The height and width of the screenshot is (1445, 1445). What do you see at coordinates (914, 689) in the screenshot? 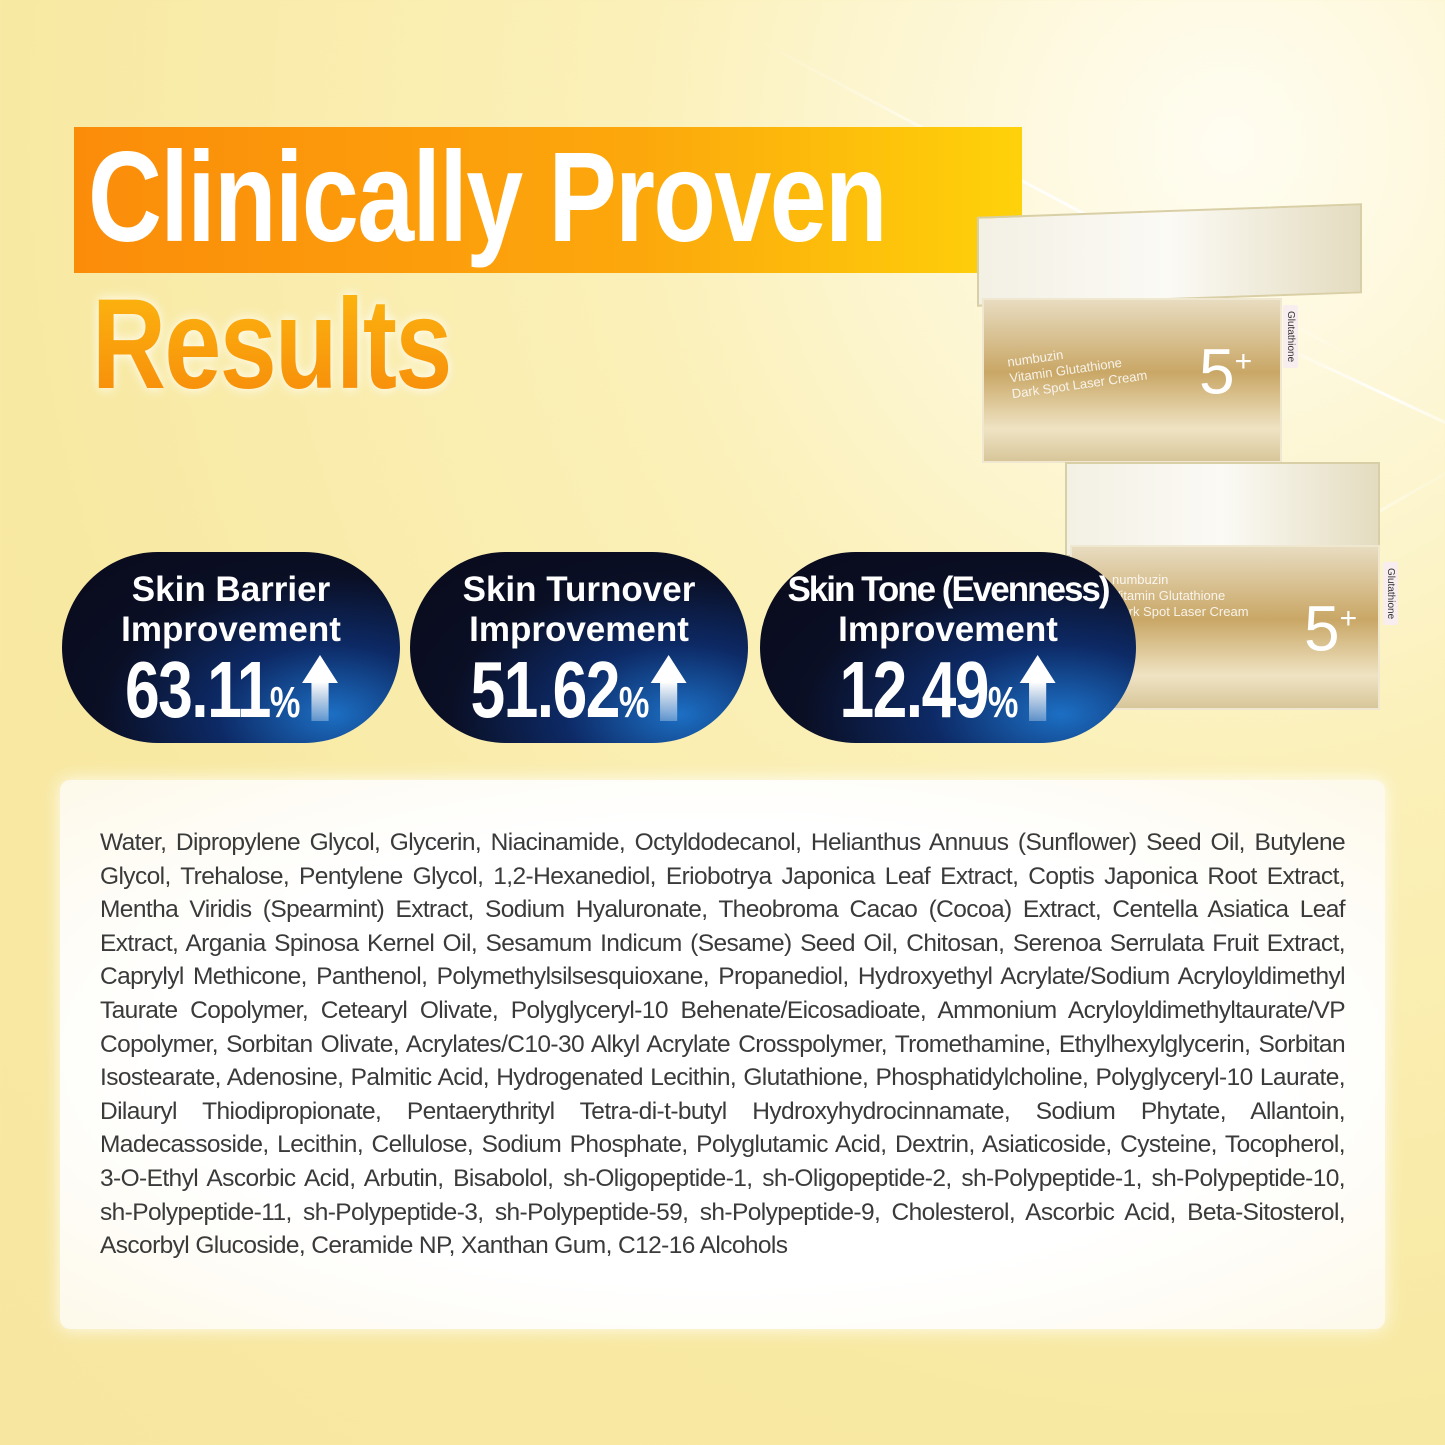
I see `stat-value: 12.49` at bounding box center [914, 689].